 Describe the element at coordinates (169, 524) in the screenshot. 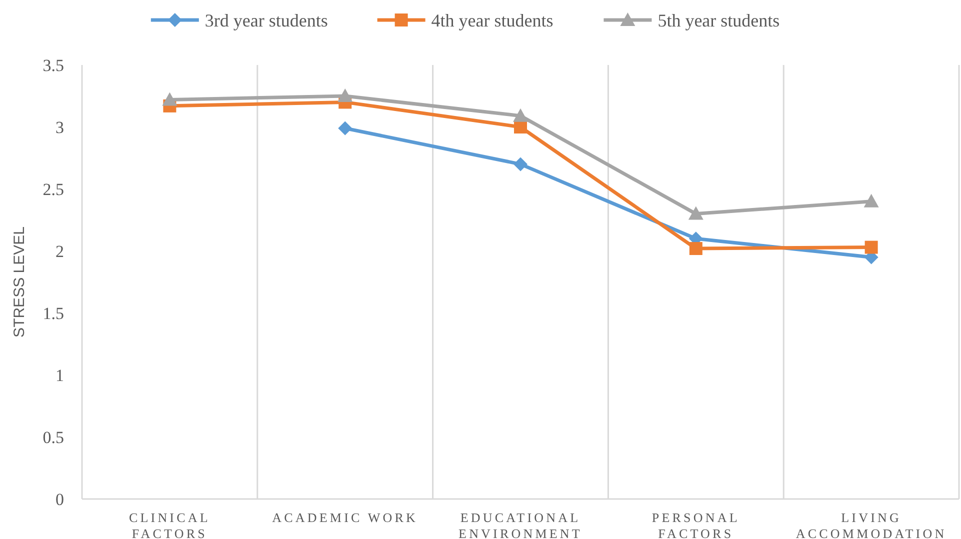

I see `x-tick-label: CLINICAL FACTORS` at that location.